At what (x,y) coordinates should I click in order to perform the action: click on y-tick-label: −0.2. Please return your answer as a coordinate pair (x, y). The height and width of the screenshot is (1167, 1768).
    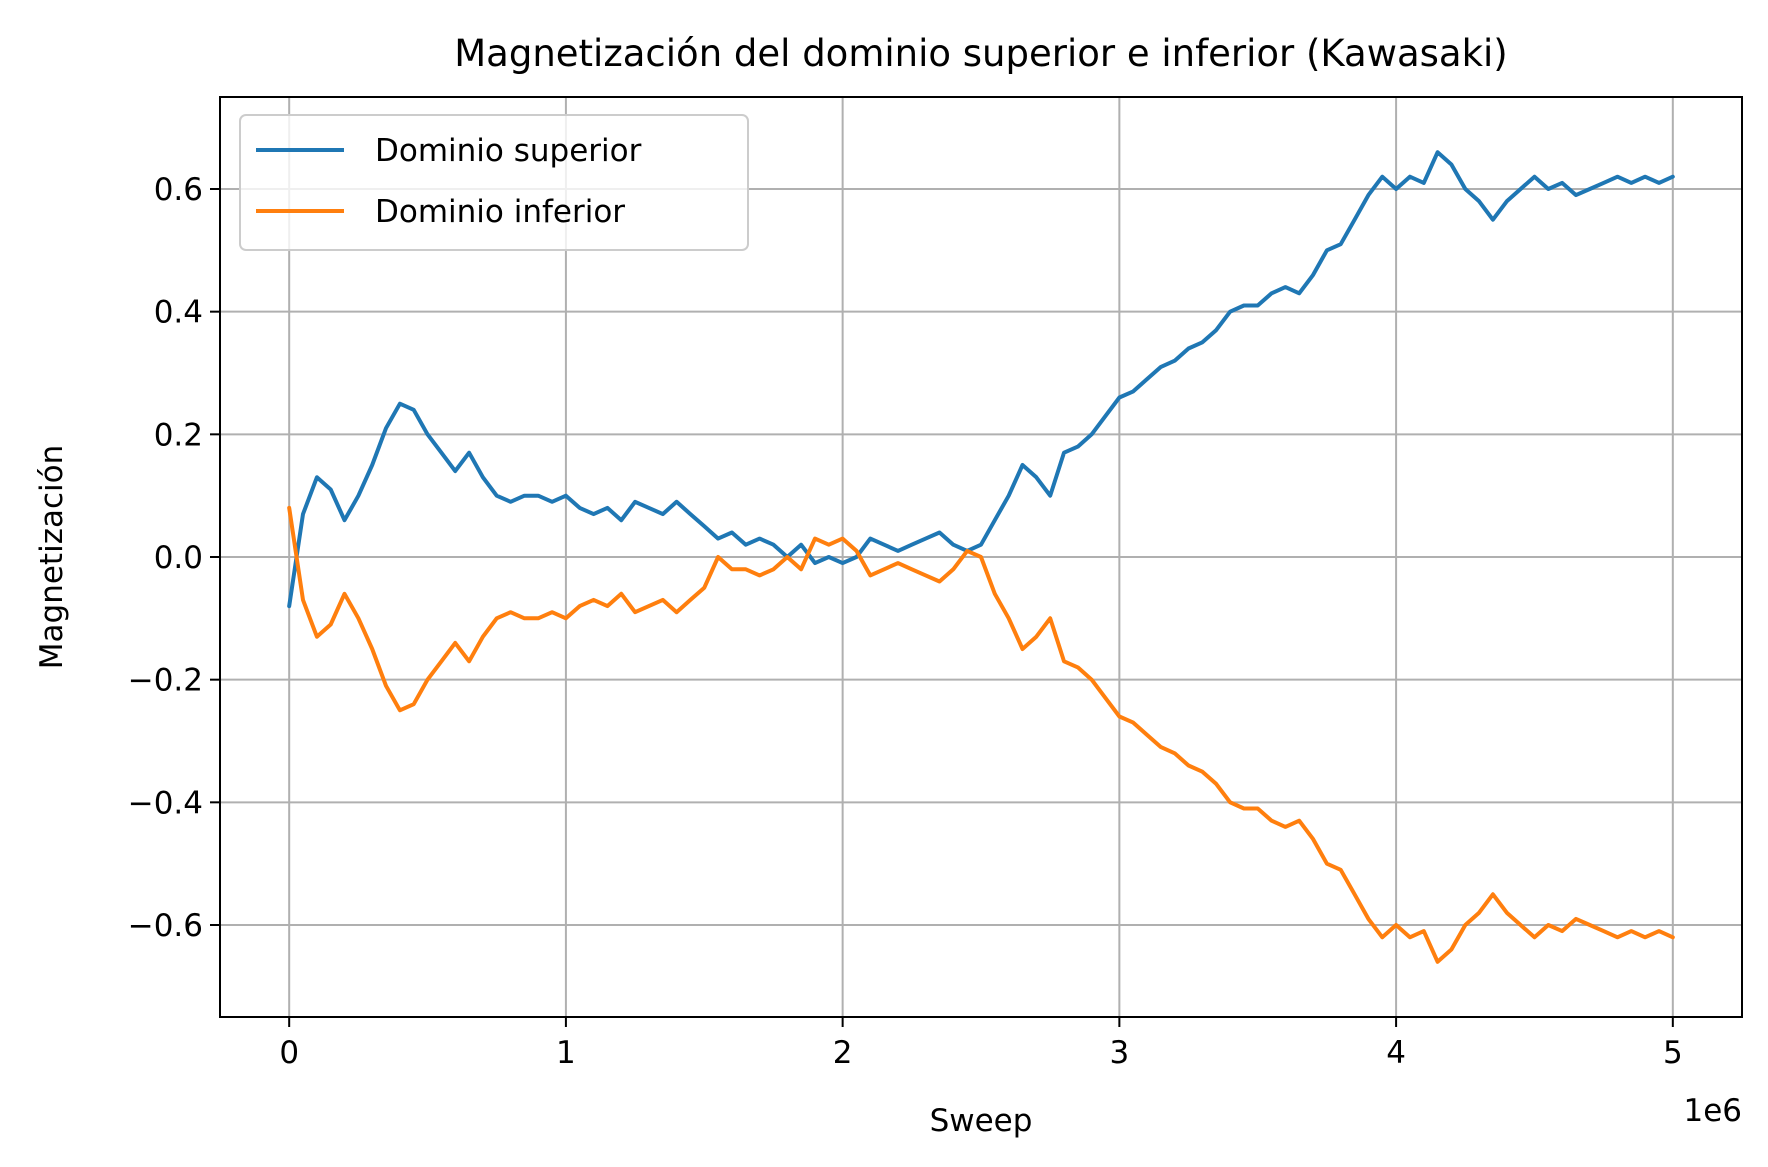
    Looking at the image, I should click on (165, 681).